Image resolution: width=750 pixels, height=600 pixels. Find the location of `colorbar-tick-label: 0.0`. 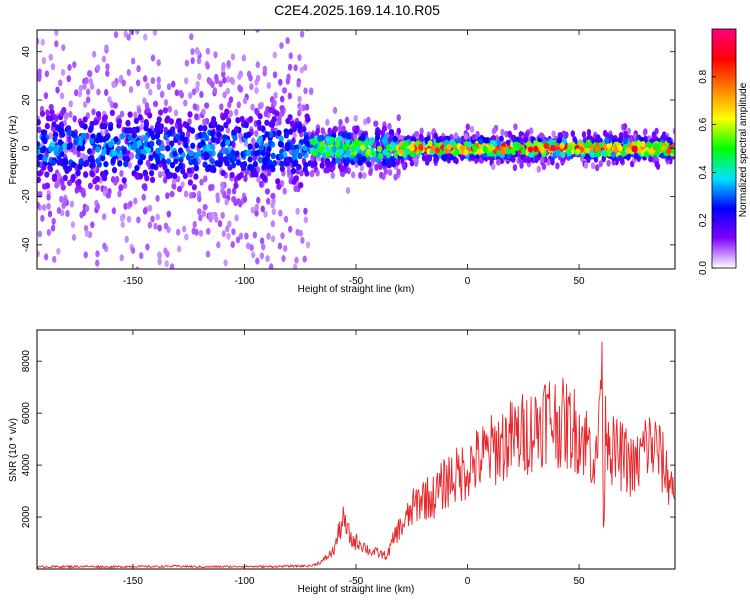

colorbar-tick-label: 0.0 is located at coordinates (703, 268).